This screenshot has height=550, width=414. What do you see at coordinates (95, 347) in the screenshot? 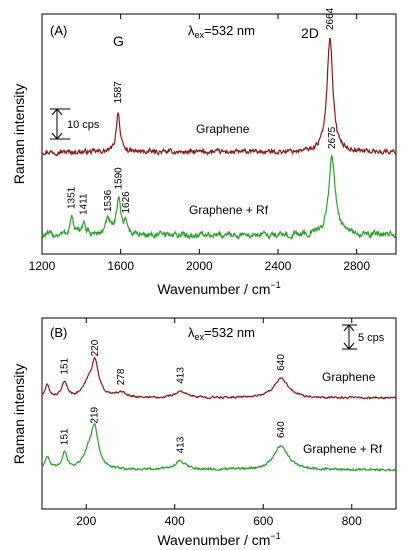
I see `peak-label-220: 220` at bounding box center [95, 347].